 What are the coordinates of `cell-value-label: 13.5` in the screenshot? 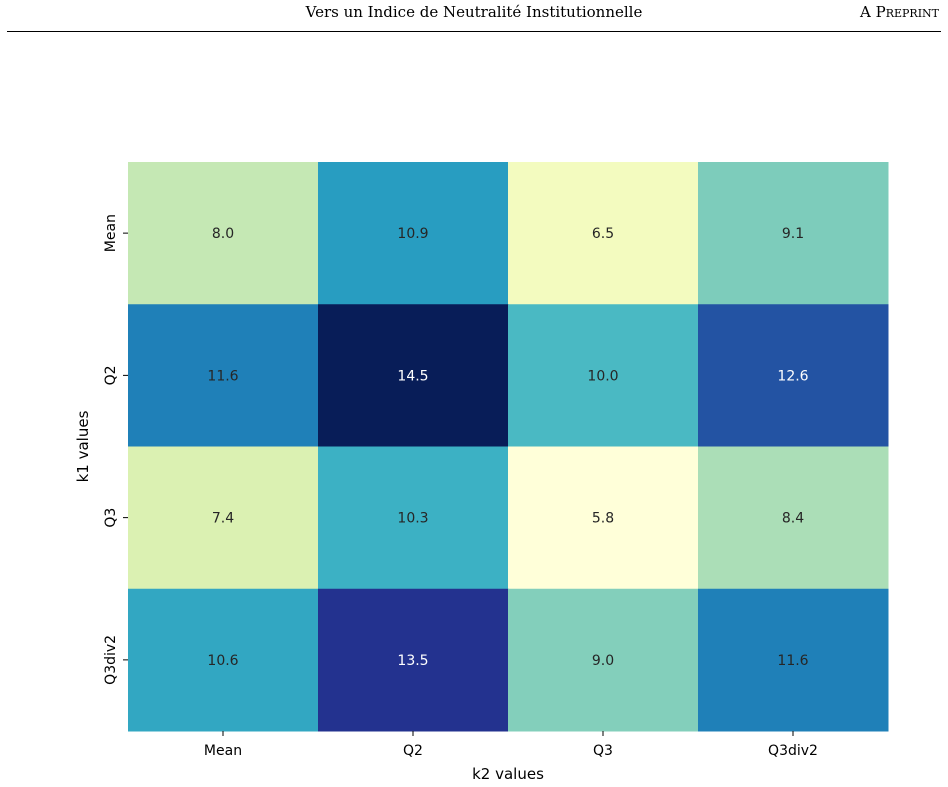 It's located at (412, 661).